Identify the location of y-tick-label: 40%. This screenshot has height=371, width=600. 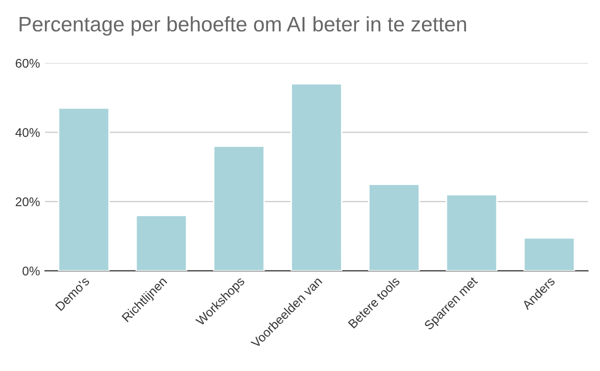
(27, 132).